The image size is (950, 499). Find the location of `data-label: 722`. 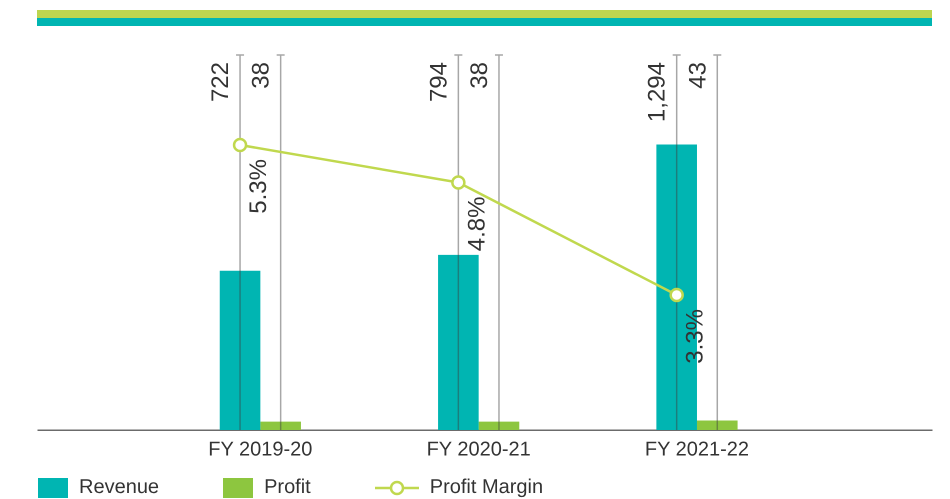

data-label: 722 is located at coordinates (220, 82).